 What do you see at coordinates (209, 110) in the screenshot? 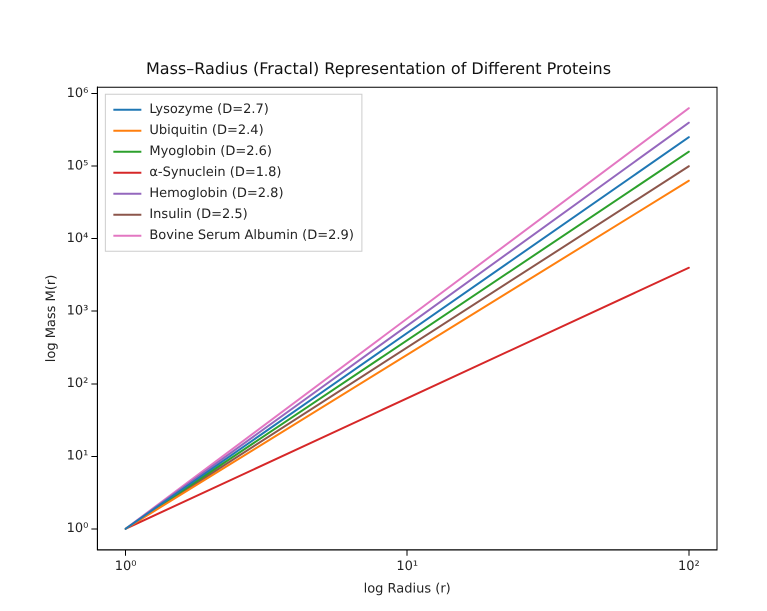
I see `legend-label: Lysozyme (D=2.7)` at bounding box center [209, 110].